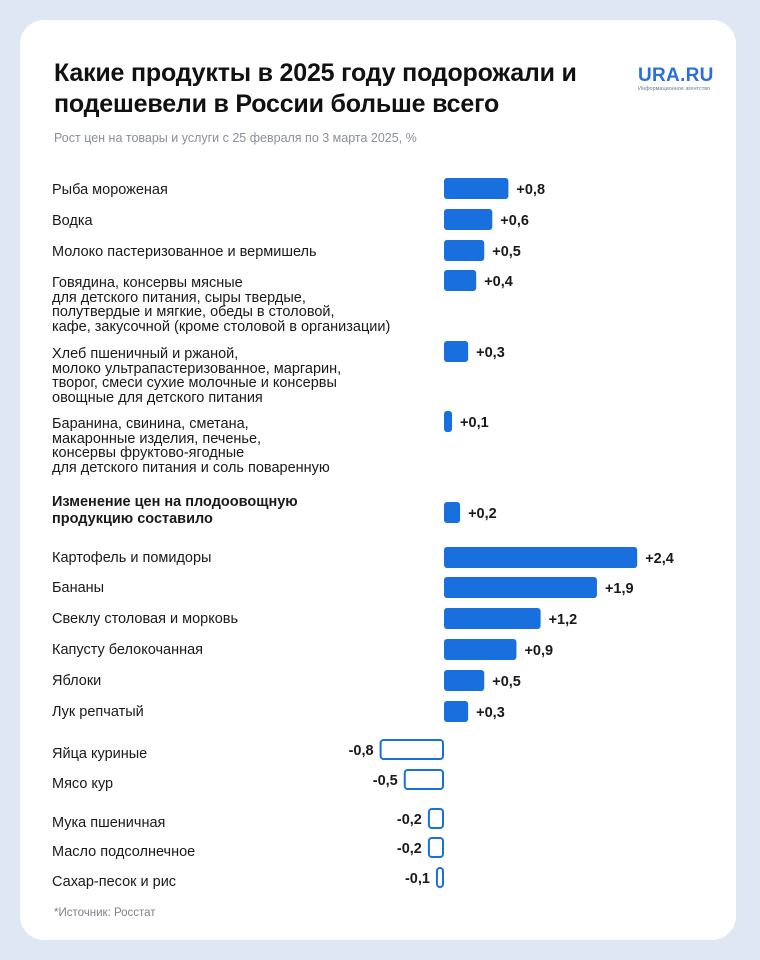 The height and width of the screenshot is (960, 760). I want to click on category-label: Лук репчатый, so click(98, 712).